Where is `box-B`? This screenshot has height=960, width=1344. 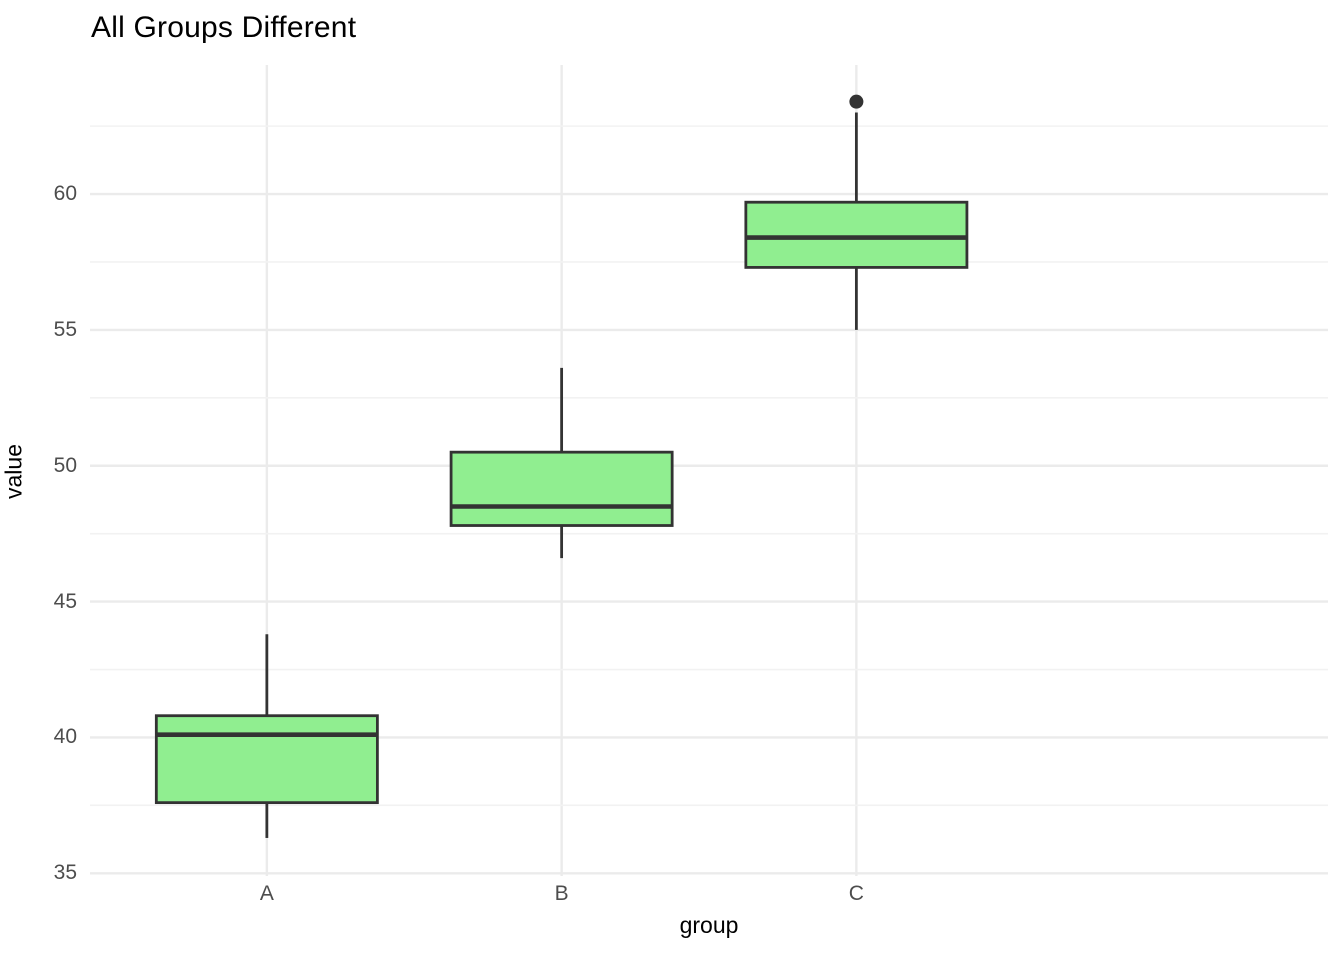 box-B is located at coordinates (561, 488).